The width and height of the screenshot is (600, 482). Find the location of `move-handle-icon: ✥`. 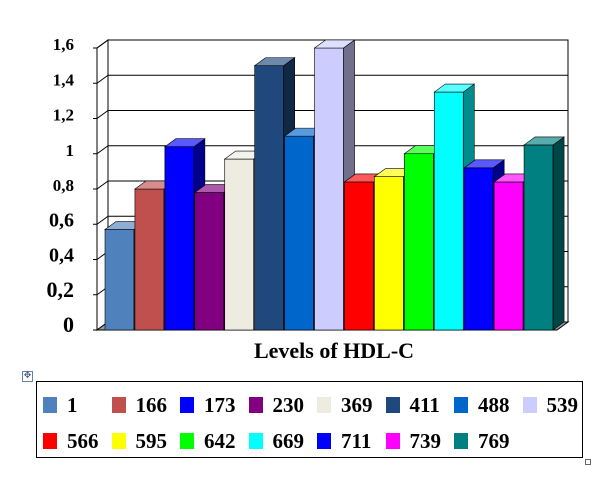

move-handle-icon: ✥ is located at coordinates (27, 376).